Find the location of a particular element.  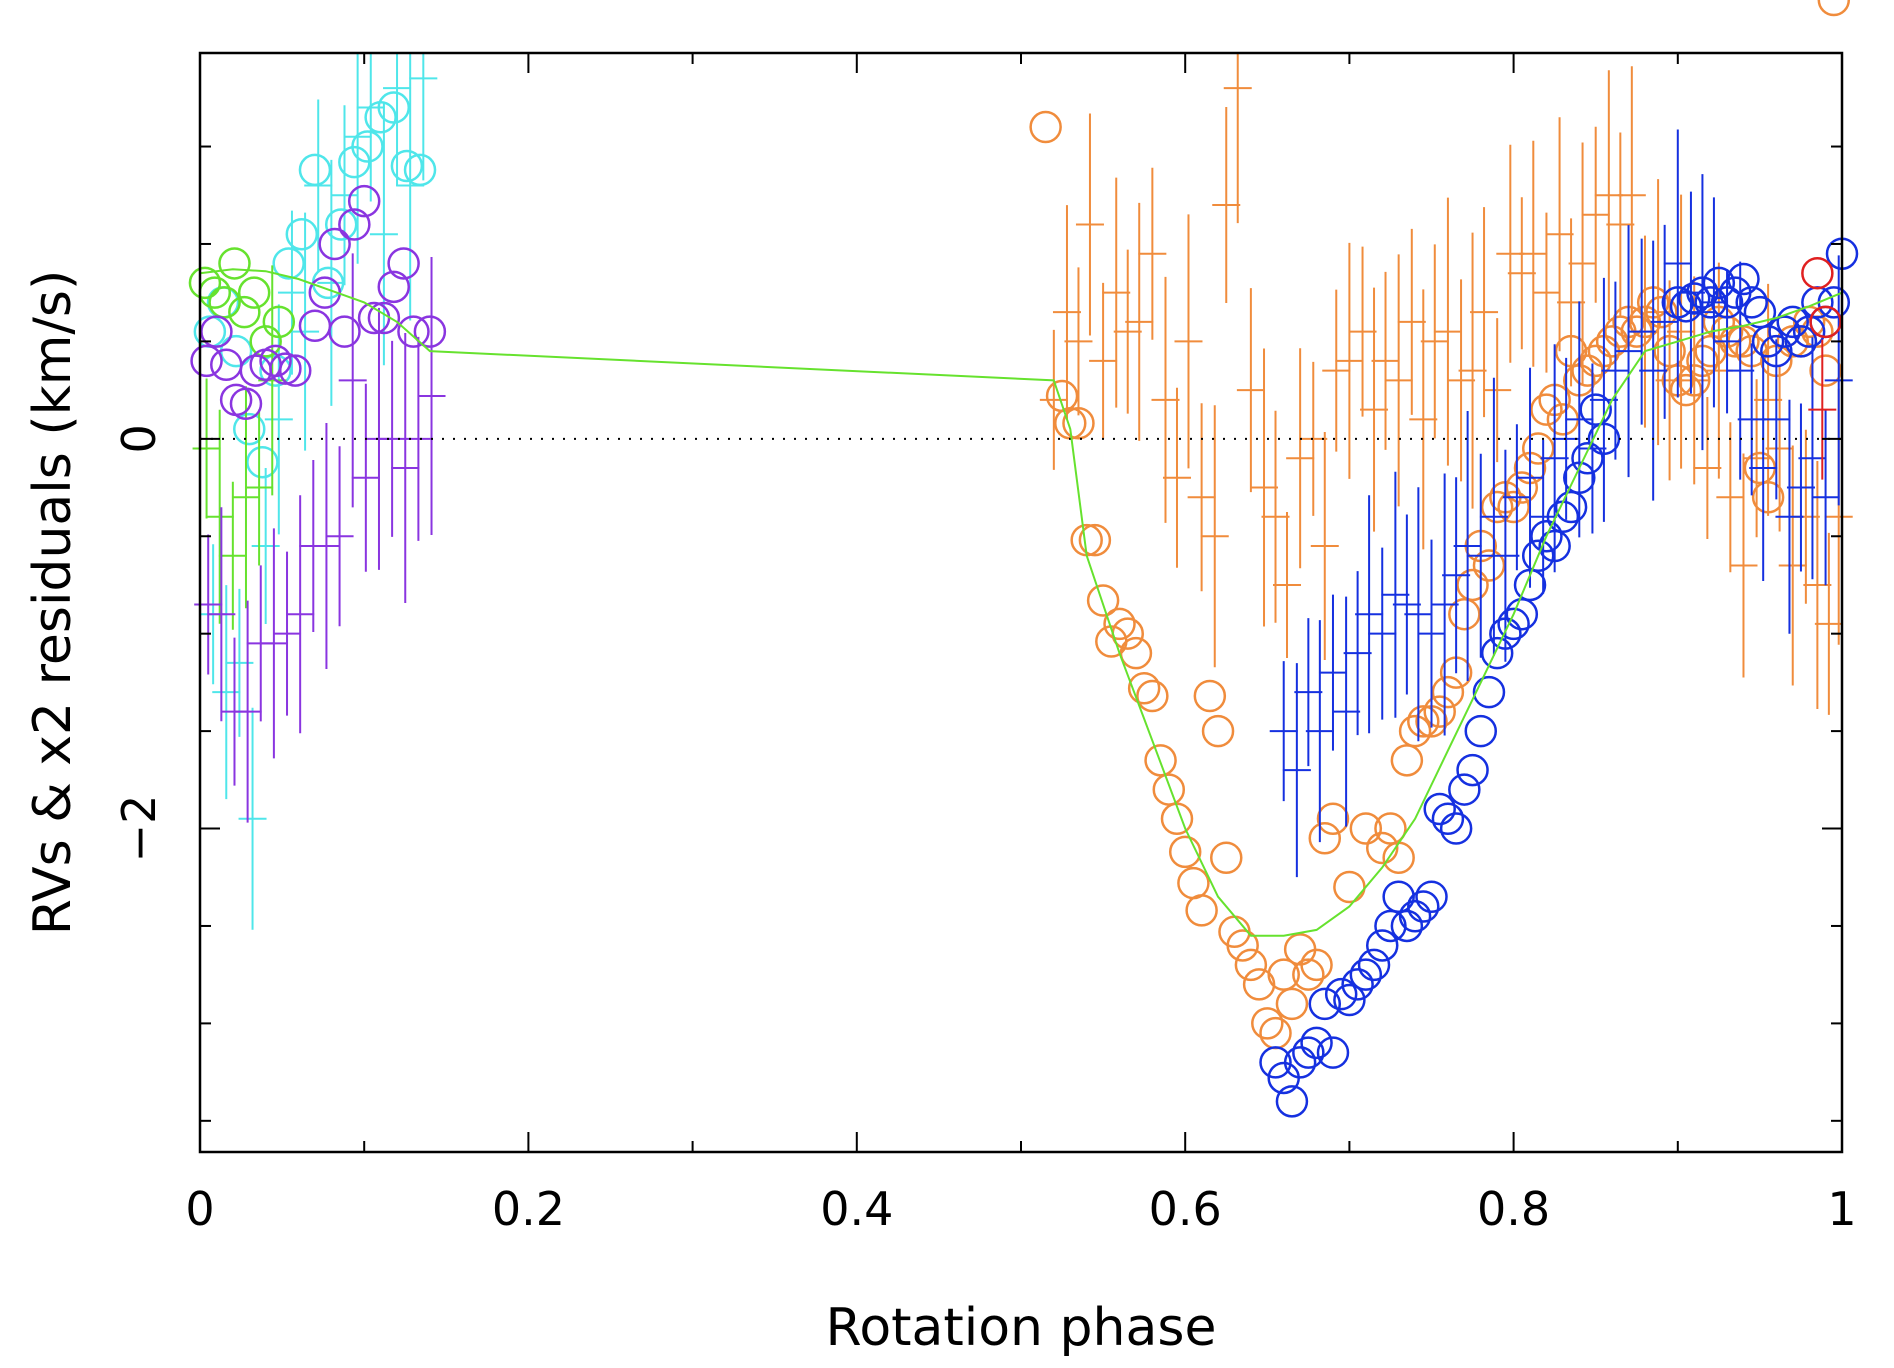

series-red is located at coordinates (1821, 368).